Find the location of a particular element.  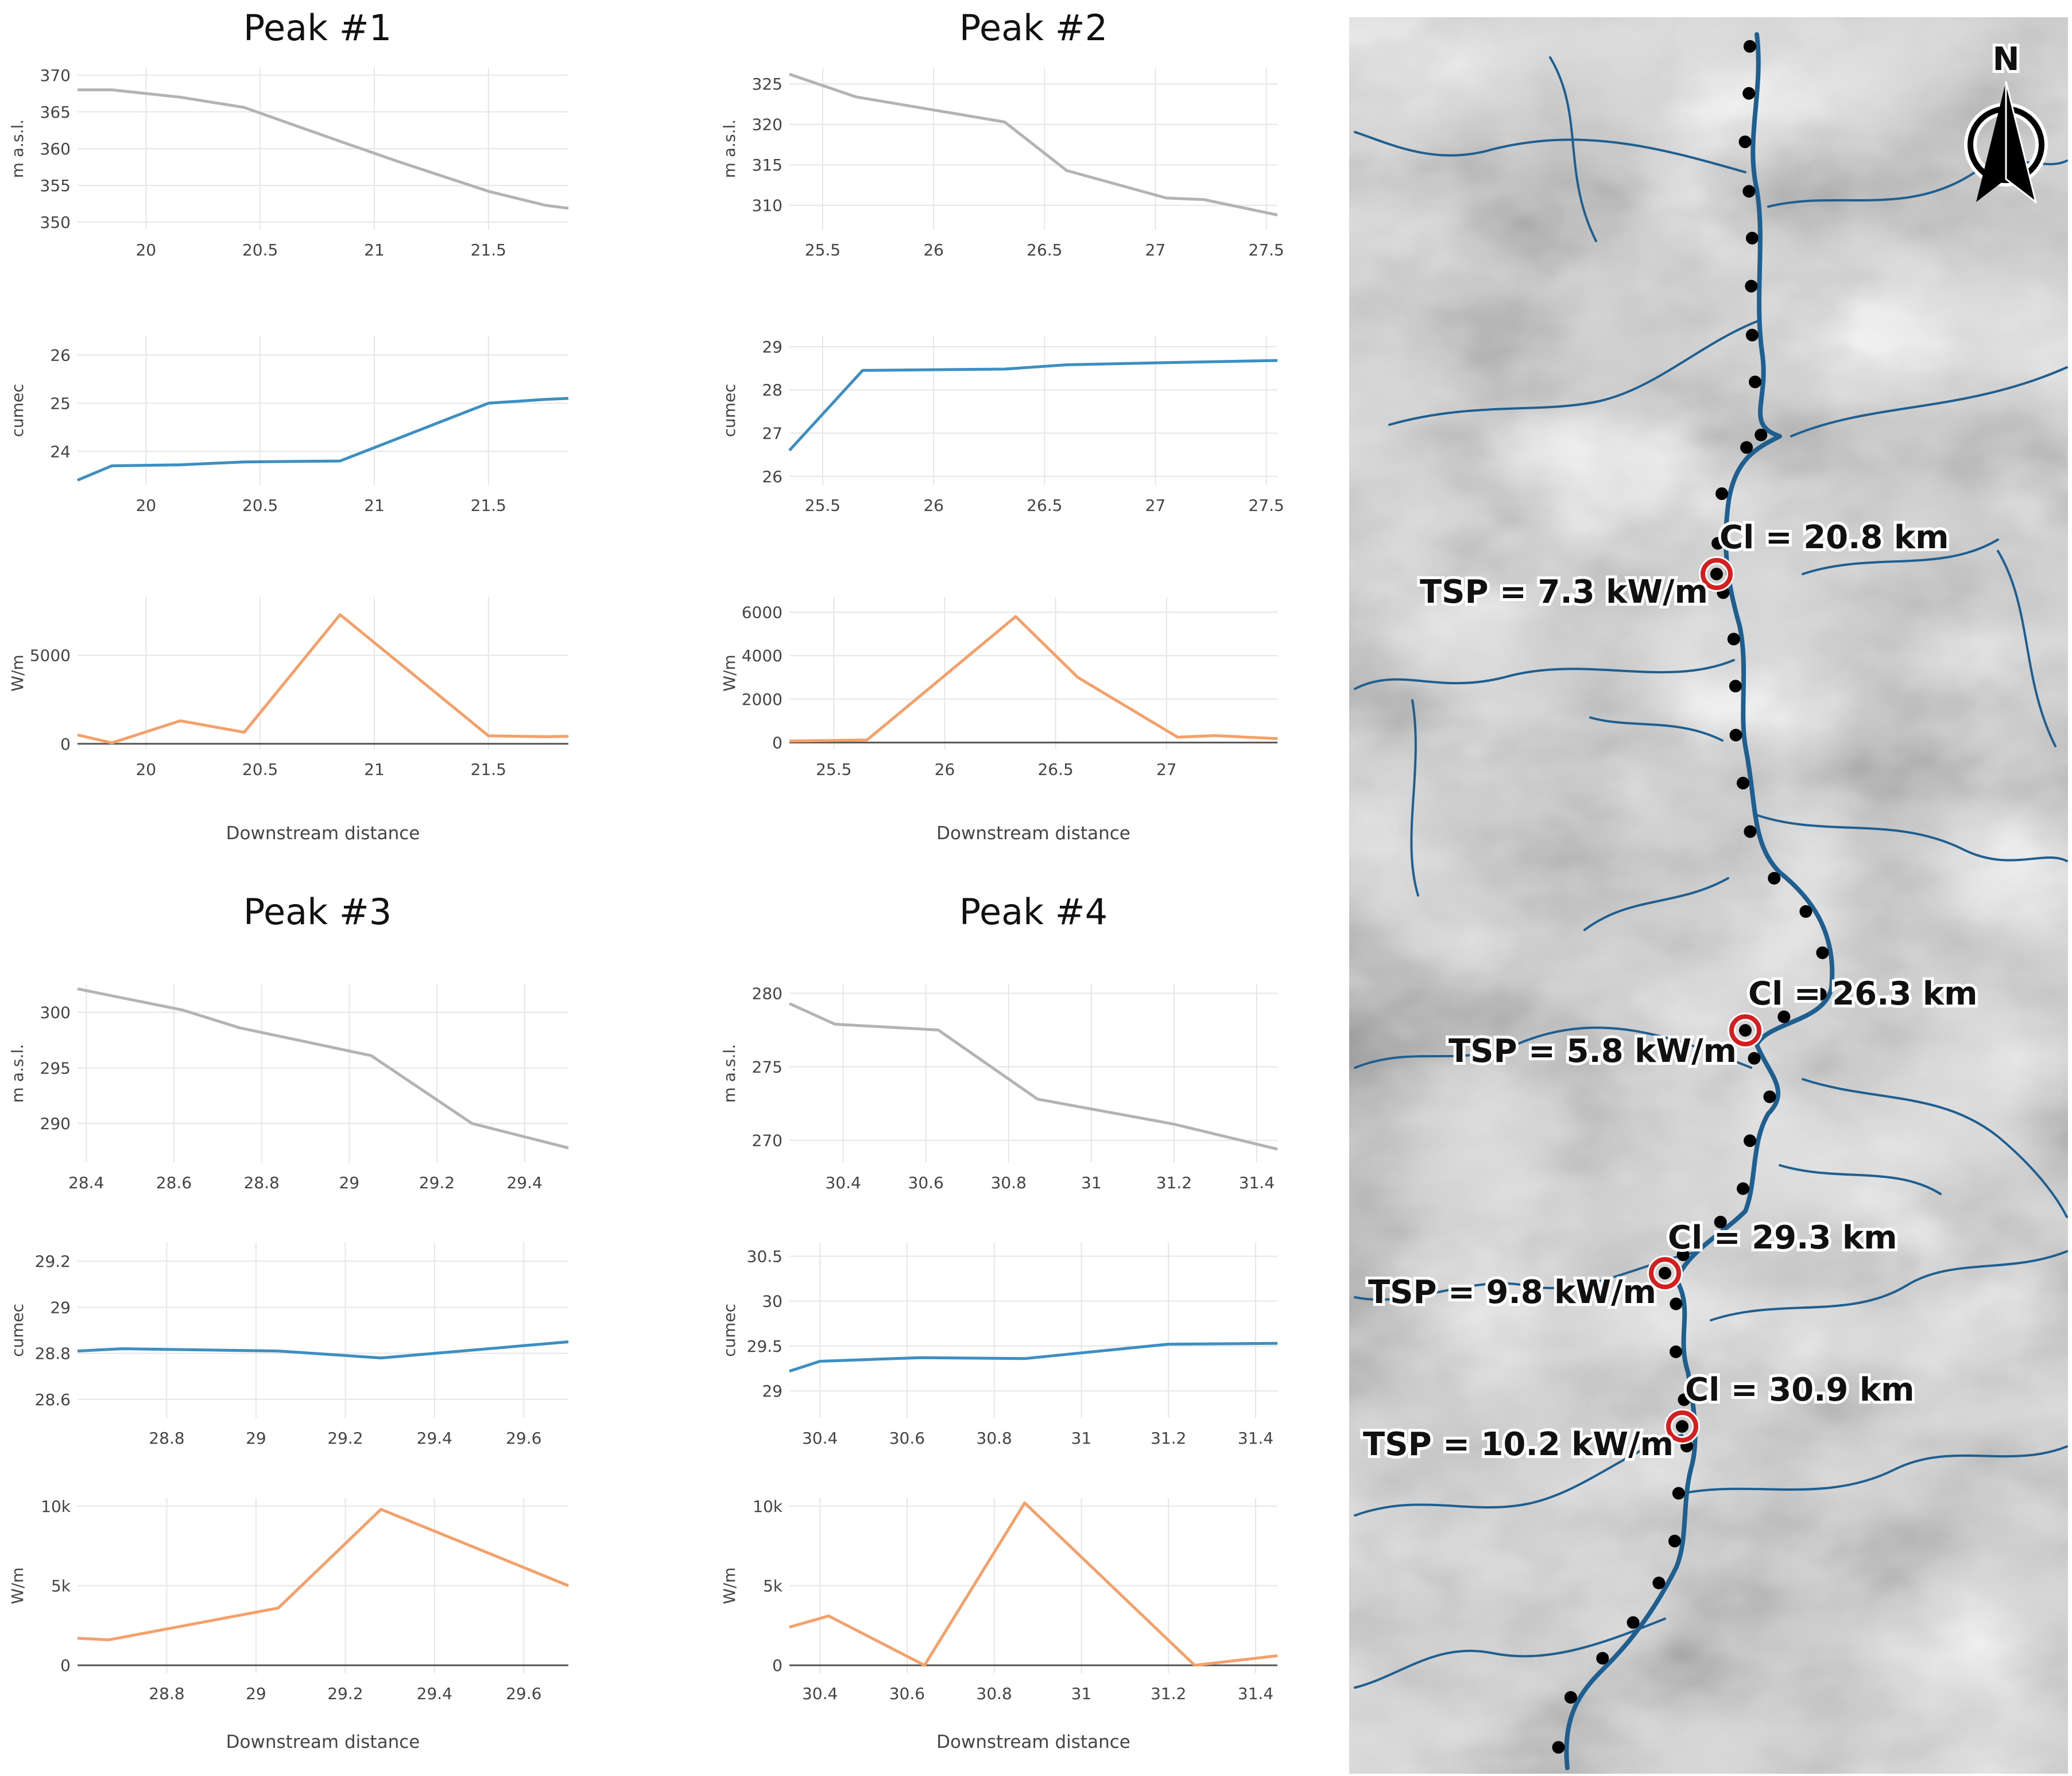

y-tick-label: 270 is located at coordinates (767, 1140).